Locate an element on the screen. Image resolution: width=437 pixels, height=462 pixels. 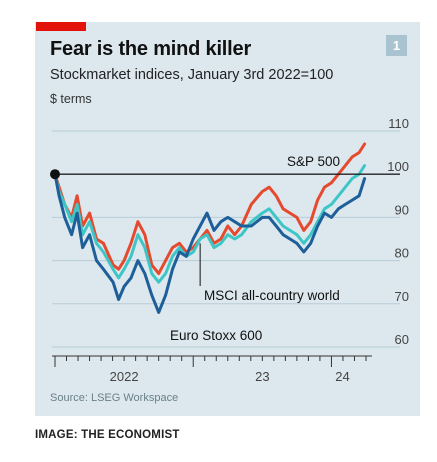
y-tick-label-70: 70 is located at coordinates (402, 296).